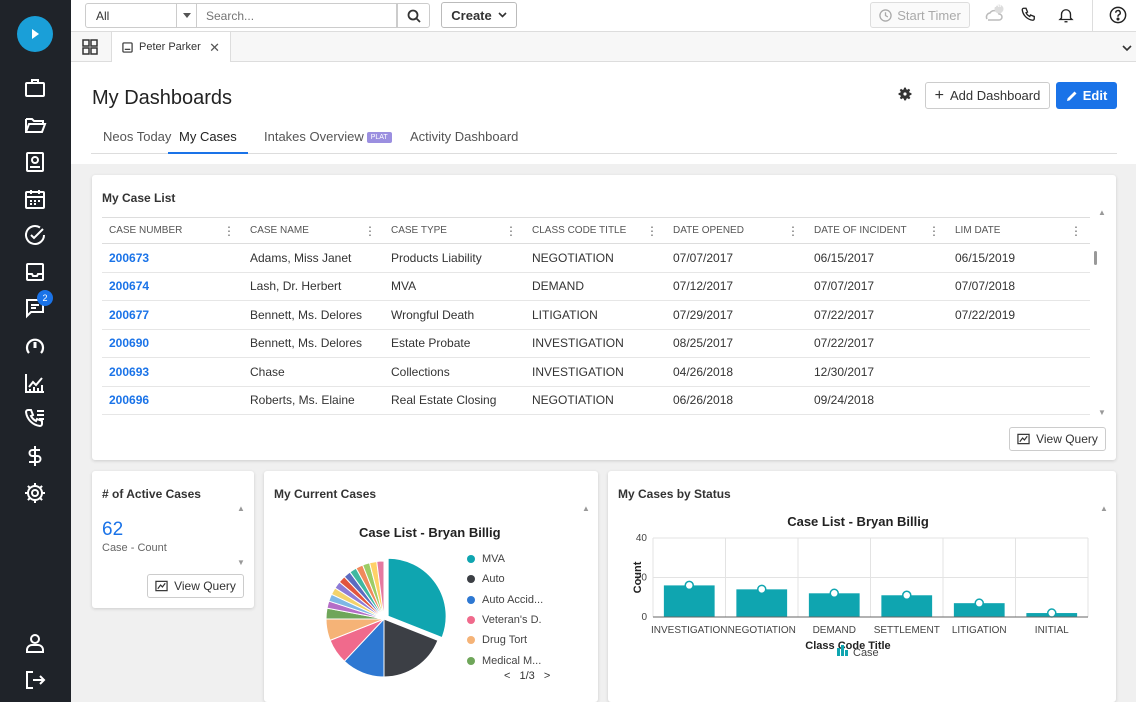 This screenshot has width=1136, height=702. I want to click on settings-gear-icon, so click(35, 493).